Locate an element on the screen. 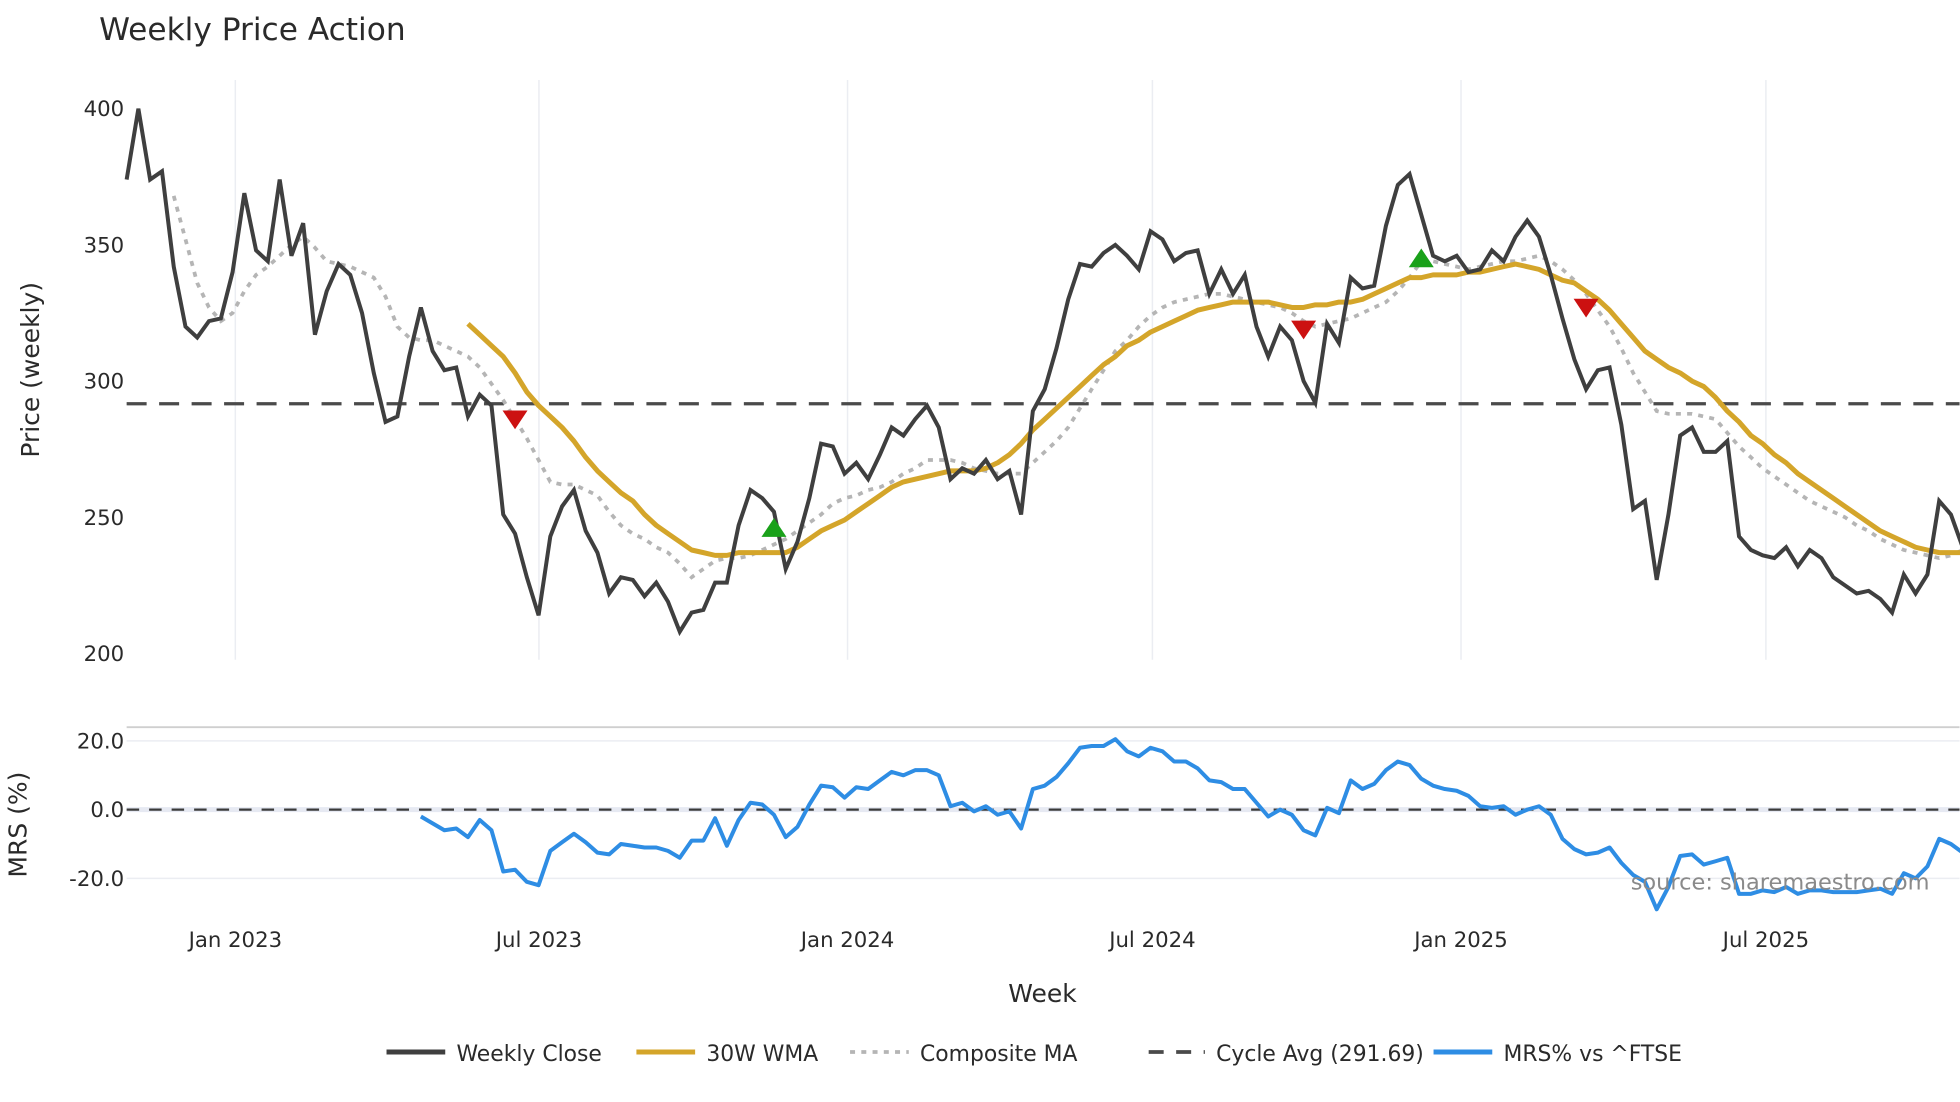  legend-label: Cycle Avg (291.69) is located at coordinates (1320, 1054).